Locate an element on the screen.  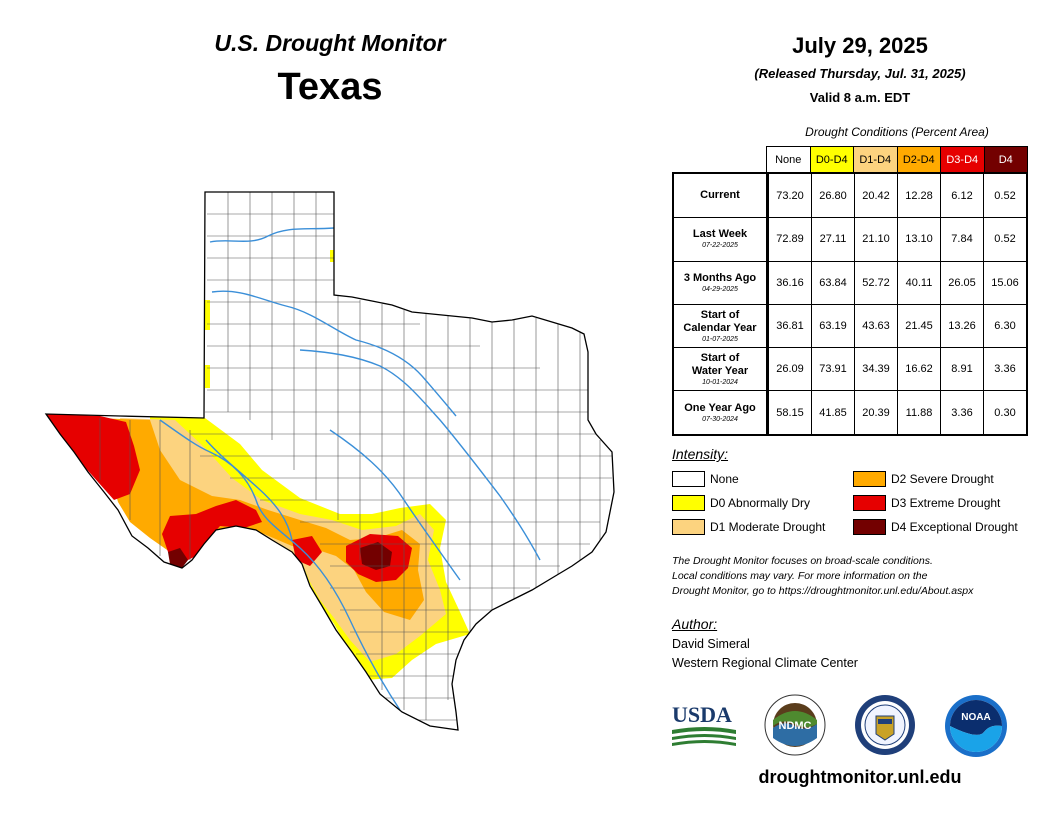
column-header: D2-D4 is located at coordinates (918, 159).